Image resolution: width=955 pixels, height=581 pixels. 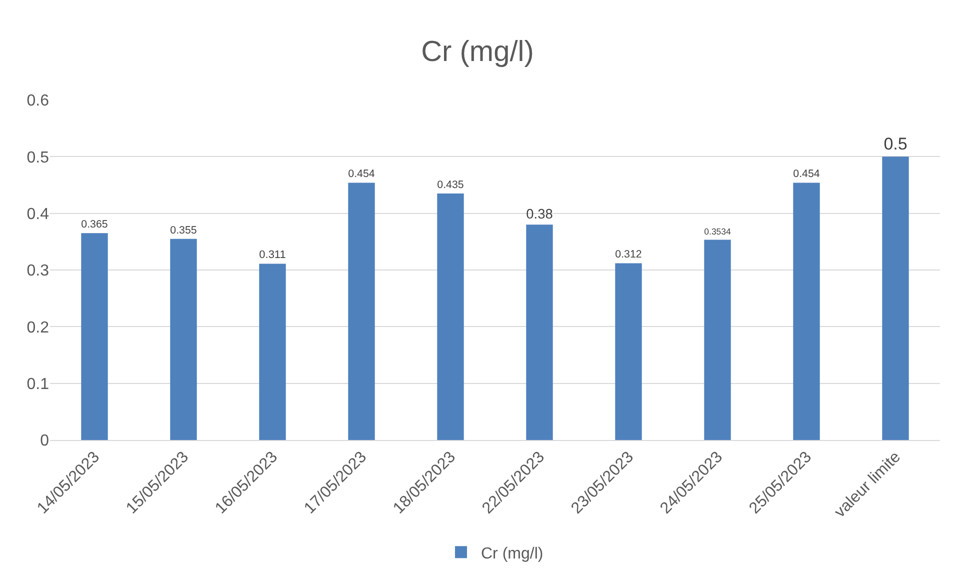 What do you see at coordinates (45, 441) in the screenshot?
I see `y-tick-label: 0` at bounding box center [45, 441].